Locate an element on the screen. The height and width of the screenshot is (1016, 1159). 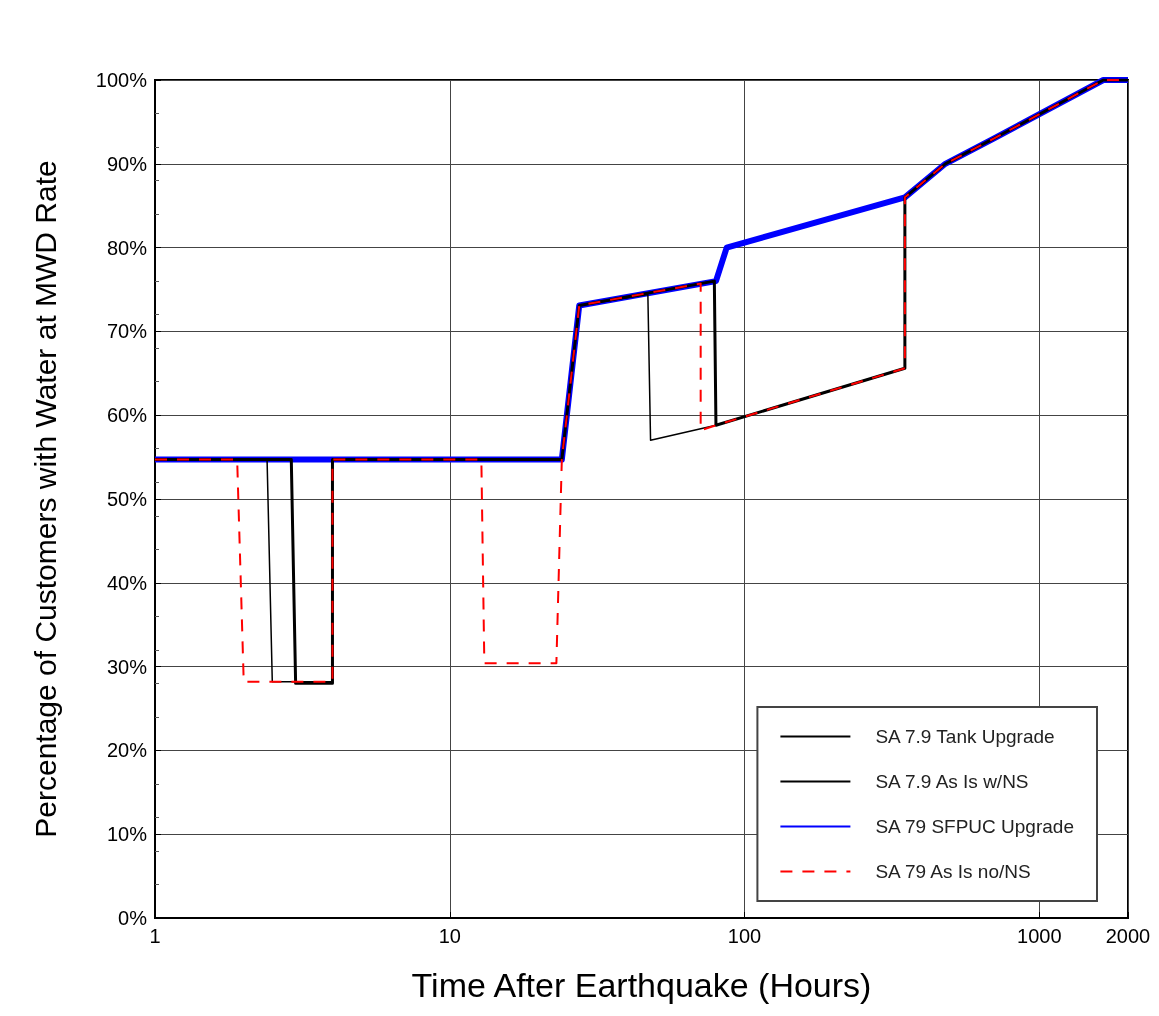
x-tick-label: 100 is located at coordinates (744, 936).